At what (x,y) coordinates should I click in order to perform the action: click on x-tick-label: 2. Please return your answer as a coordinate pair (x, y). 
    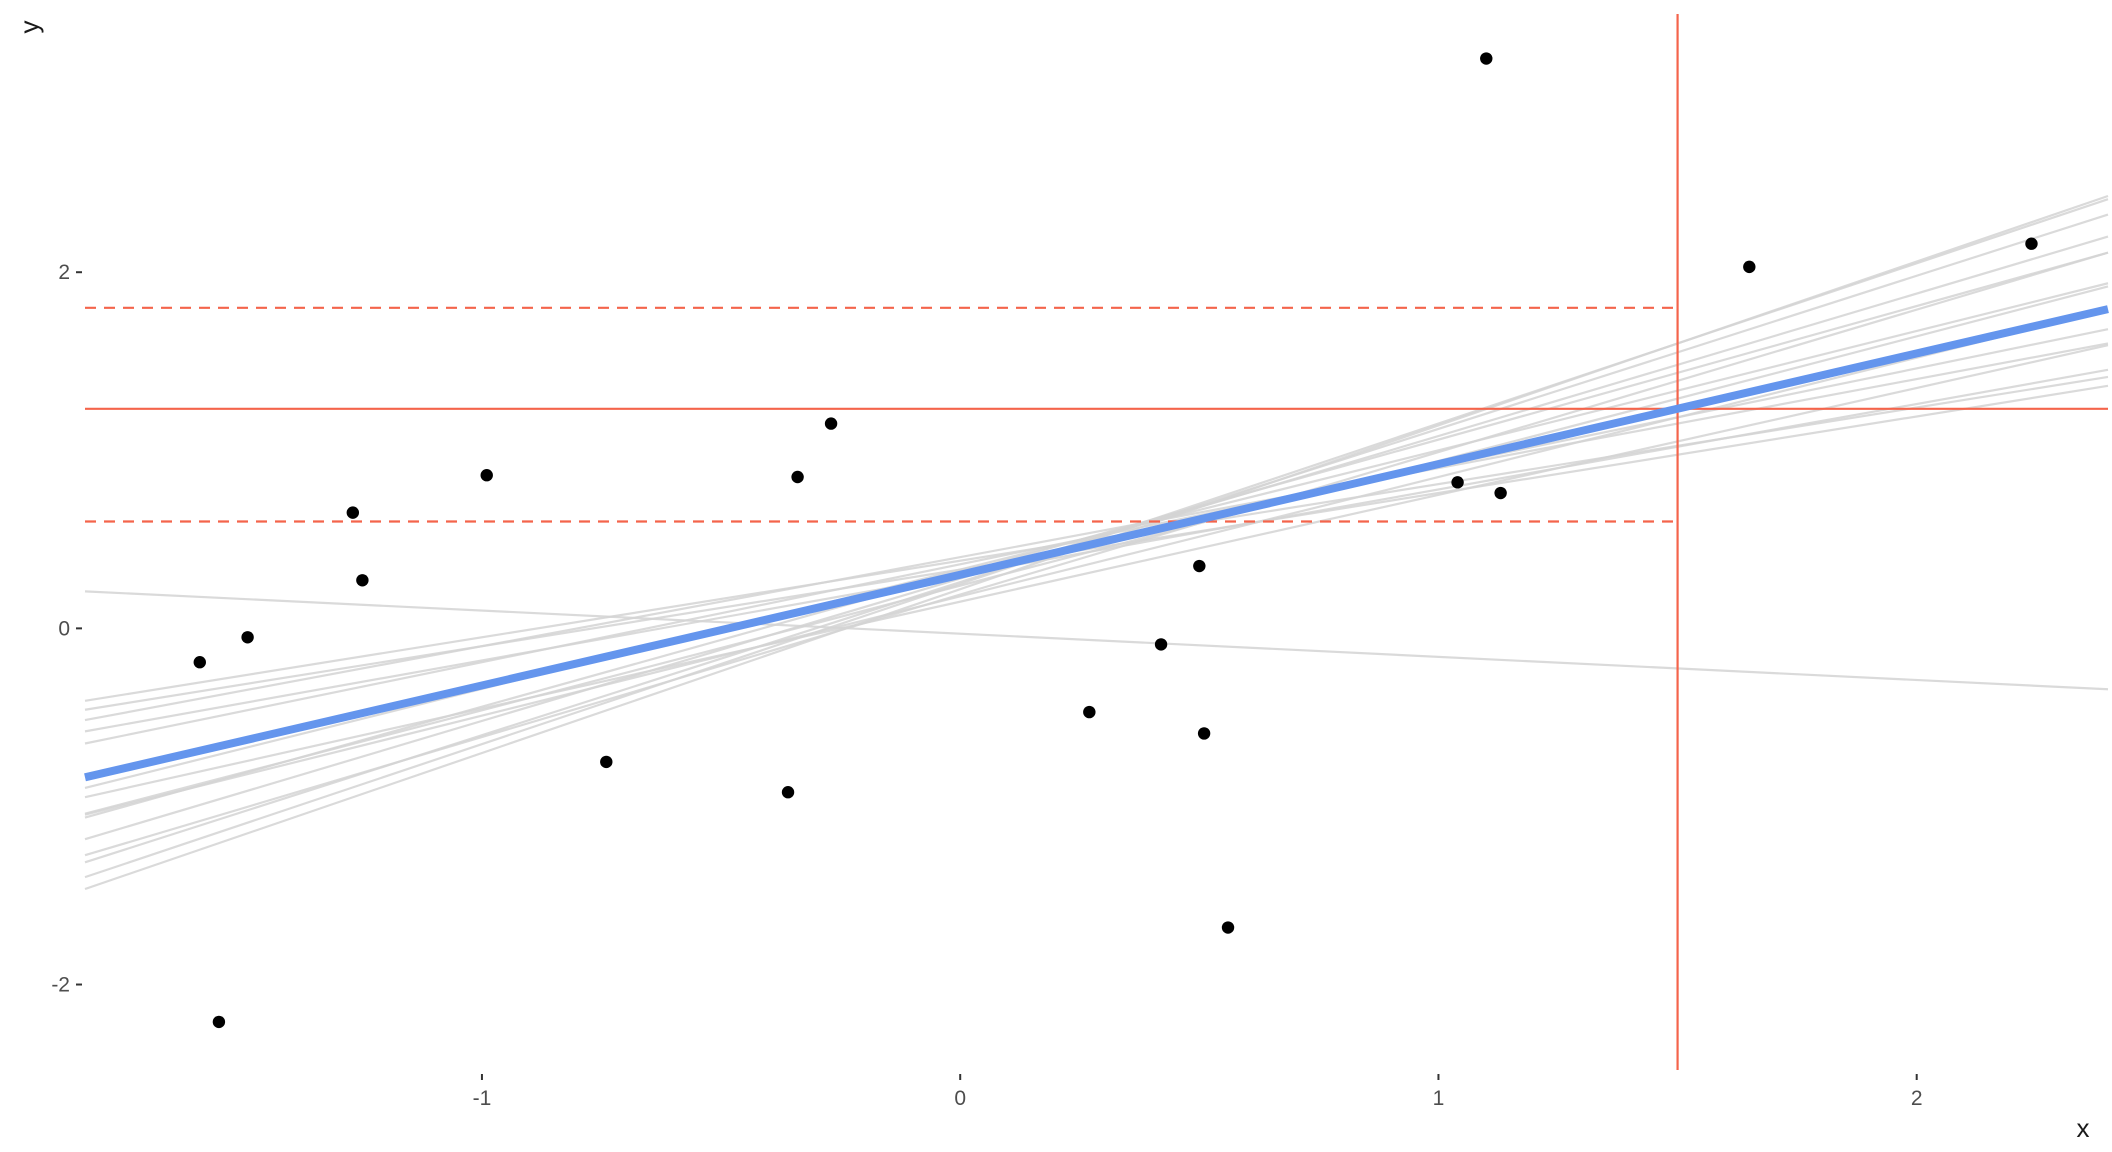
    Looking at the image, I should click on (1917, 1098).